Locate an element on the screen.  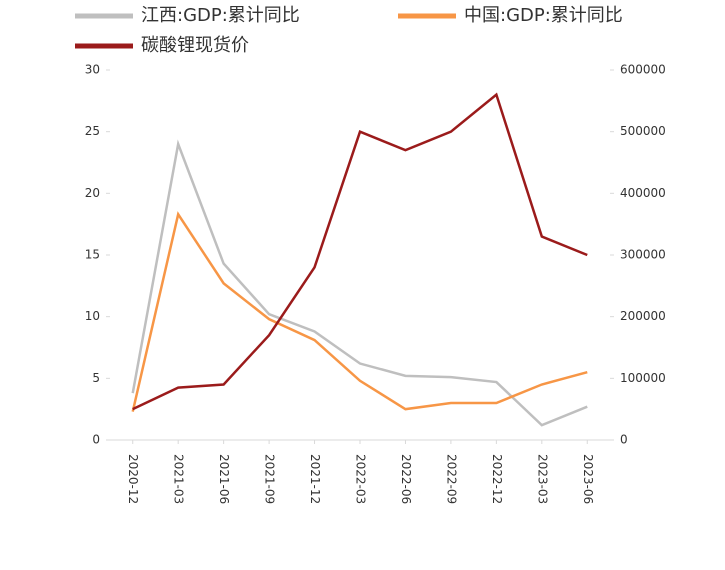
x-tick-label: 2023-03 is located at coordinates (542, 479).